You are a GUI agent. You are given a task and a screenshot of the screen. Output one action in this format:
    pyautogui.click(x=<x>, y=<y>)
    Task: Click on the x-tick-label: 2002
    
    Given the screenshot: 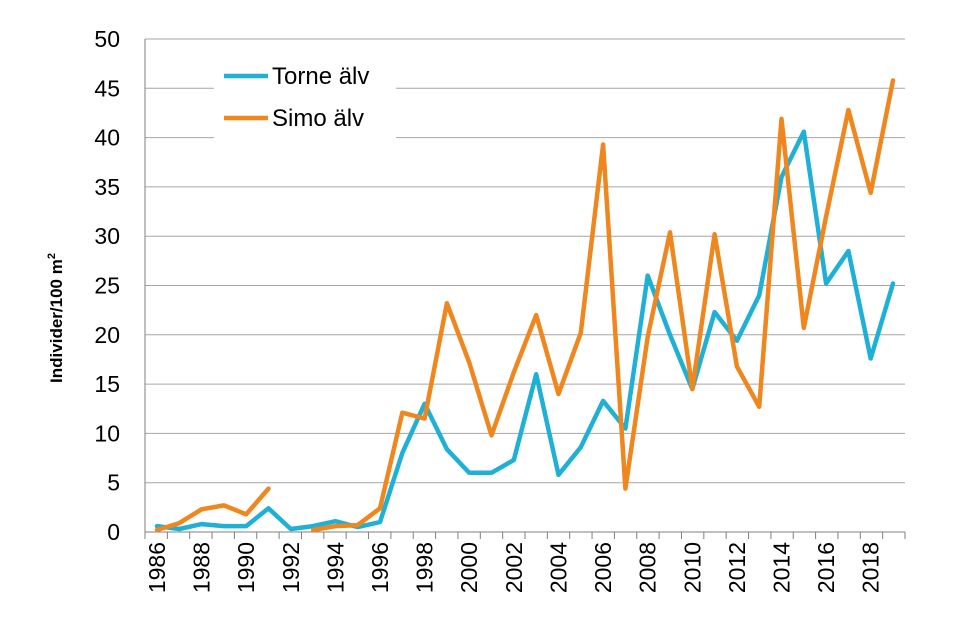 What is the action you would take?
    pyautogui.click(x=514, y=567)
    